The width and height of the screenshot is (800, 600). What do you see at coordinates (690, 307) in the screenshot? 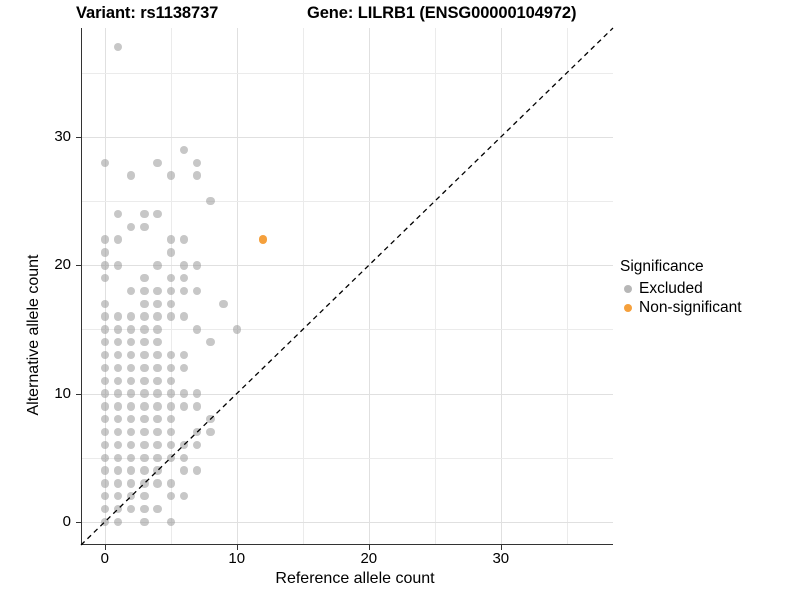
I see `legend-item-label: Non-significant` at bounding box center [690, 307].